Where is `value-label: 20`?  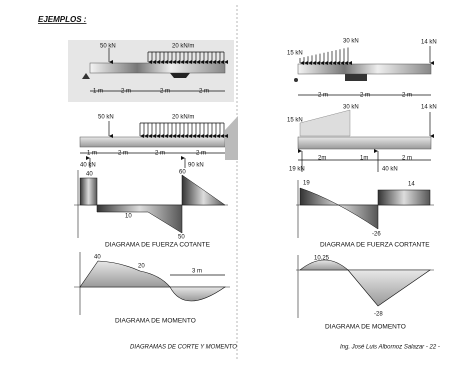 value-label: 20 is located at coordinates (141, 267).